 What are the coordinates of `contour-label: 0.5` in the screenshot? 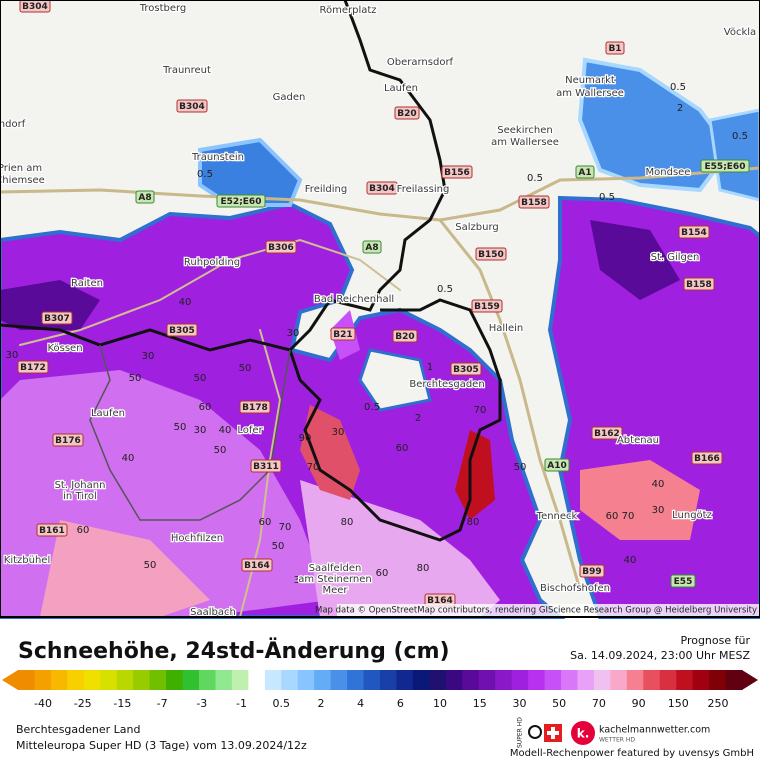 It's located at (607, 197).